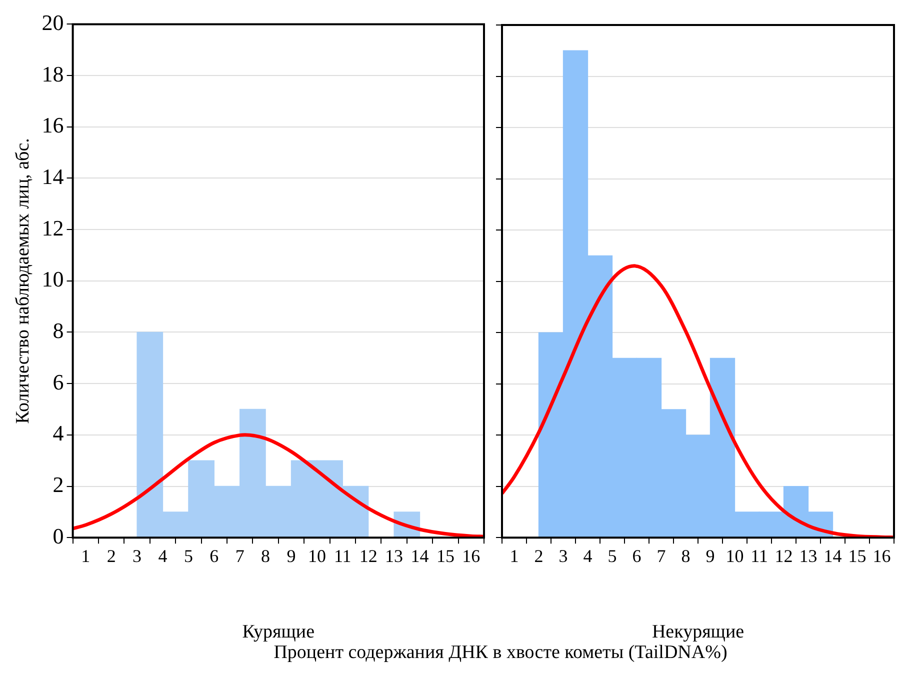 This screenshot has height=684, width=907. I want to click on y-tick-label: 14, so click(53, 176).